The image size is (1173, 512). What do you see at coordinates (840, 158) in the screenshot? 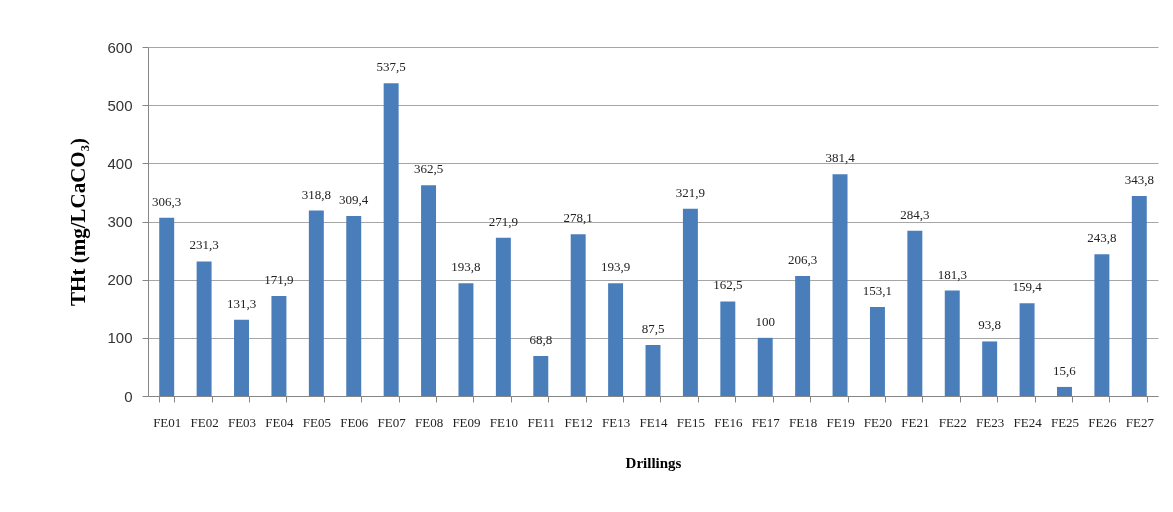
I see `data-label: 381,4` at bounding box center [840, 158].